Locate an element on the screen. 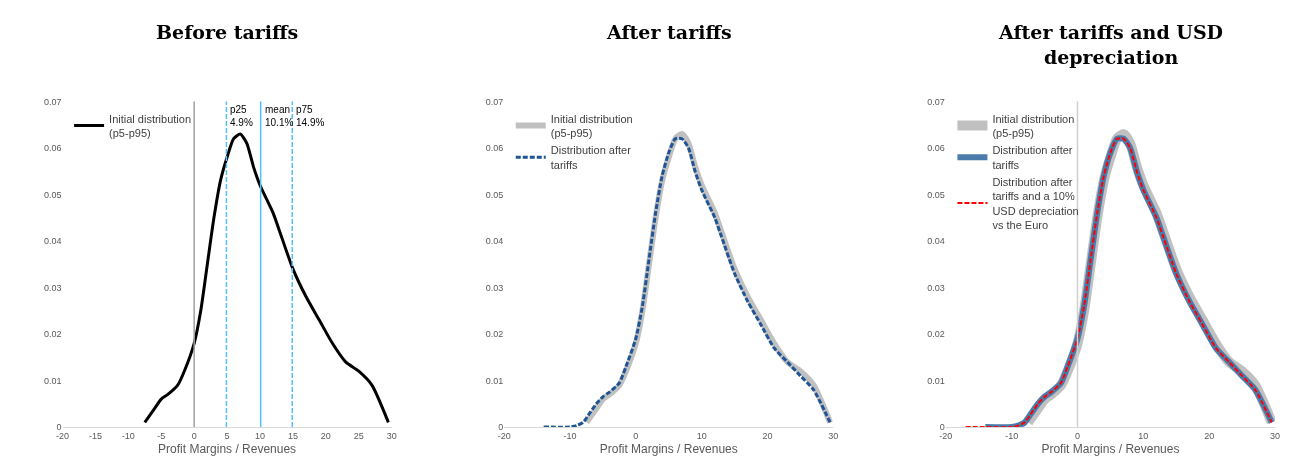 Image resolution: width=1290 pixels, height=472 pixels. x-tick-label: -5 is located at coordinates (161, 435).